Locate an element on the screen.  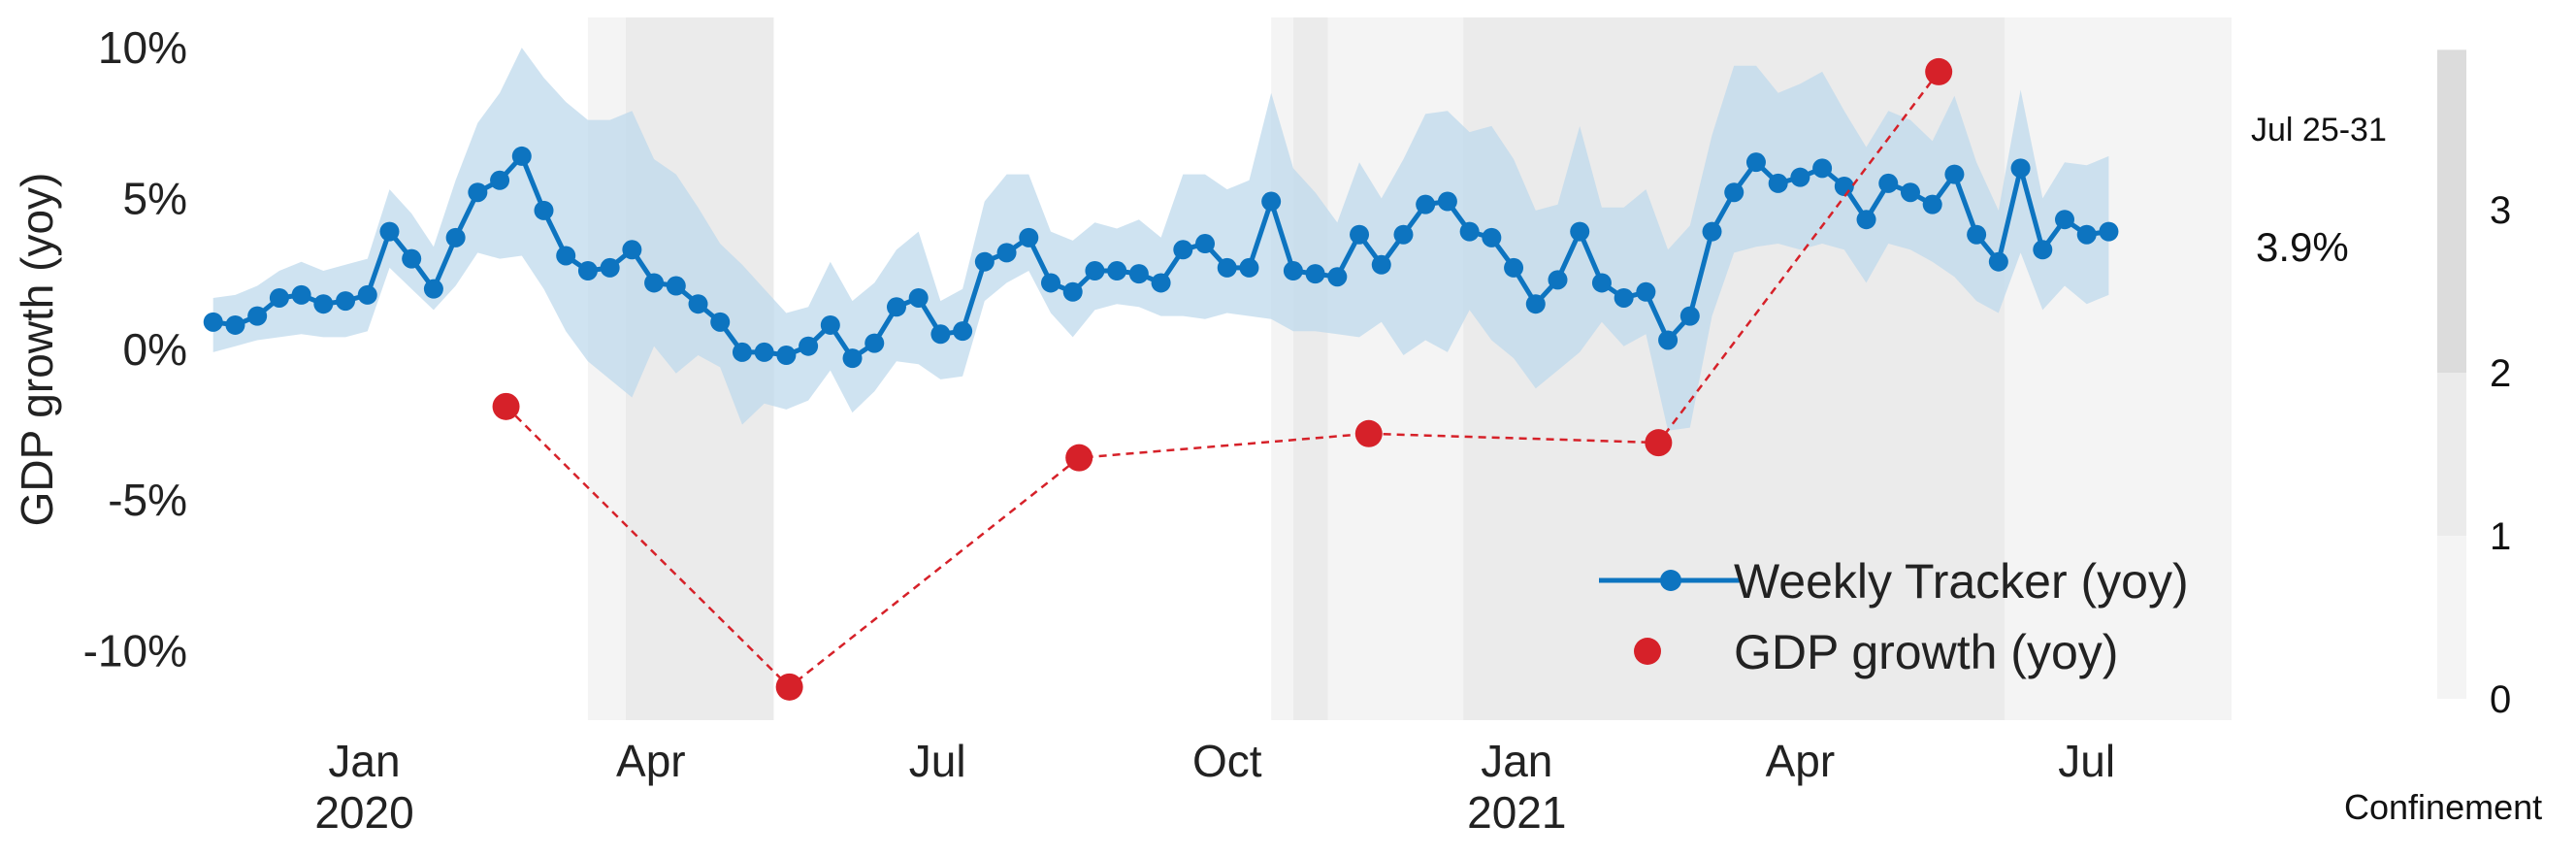
legend-tracker-marker is located at coordinates (1670, 580).